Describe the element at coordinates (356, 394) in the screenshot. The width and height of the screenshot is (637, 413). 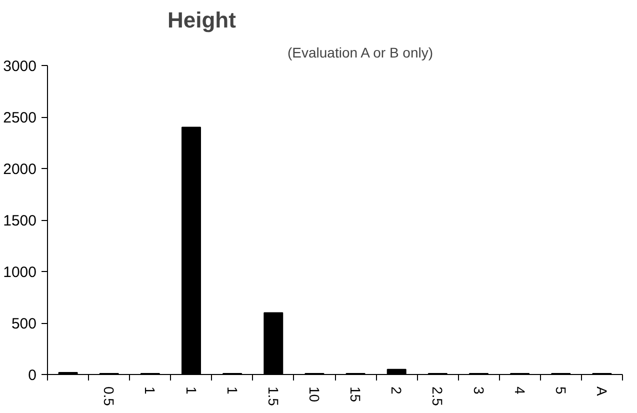
I see `x-tick-label: 15` at that location.